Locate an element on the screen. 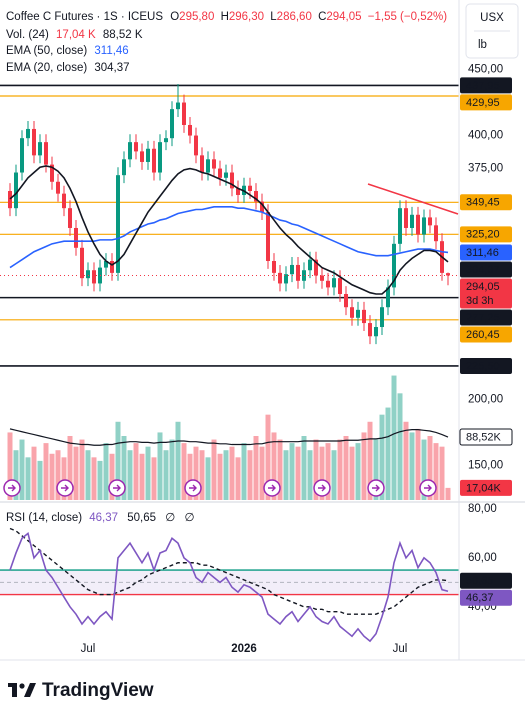  ohlc-value: 286,60 is located at coordinates (294, 17).